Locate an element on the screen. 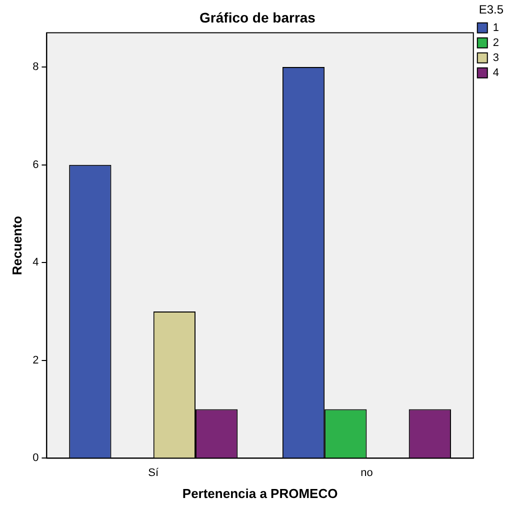  legend-label: 4 is located at coordinates (496, 72).